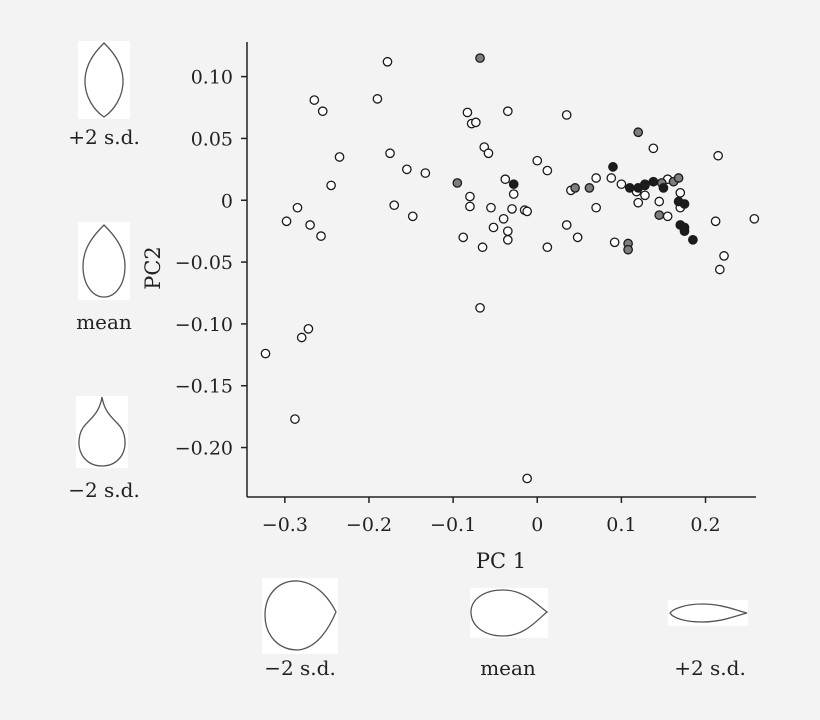 Image resolution: width=820 pixels, height=720 pixels. What do you see at coordinates (508, 668) in the screenshot?
I see `pc1-mean-label: mean` at bounding box center [508, 668].